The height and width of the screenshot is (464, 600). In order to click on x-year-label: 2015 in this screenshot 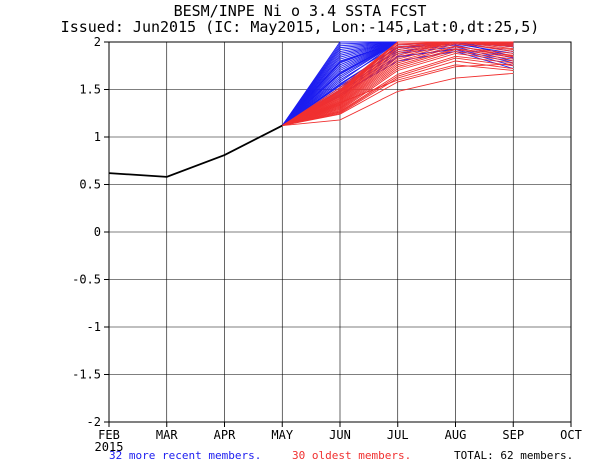, I will do `click(109, 447)`.